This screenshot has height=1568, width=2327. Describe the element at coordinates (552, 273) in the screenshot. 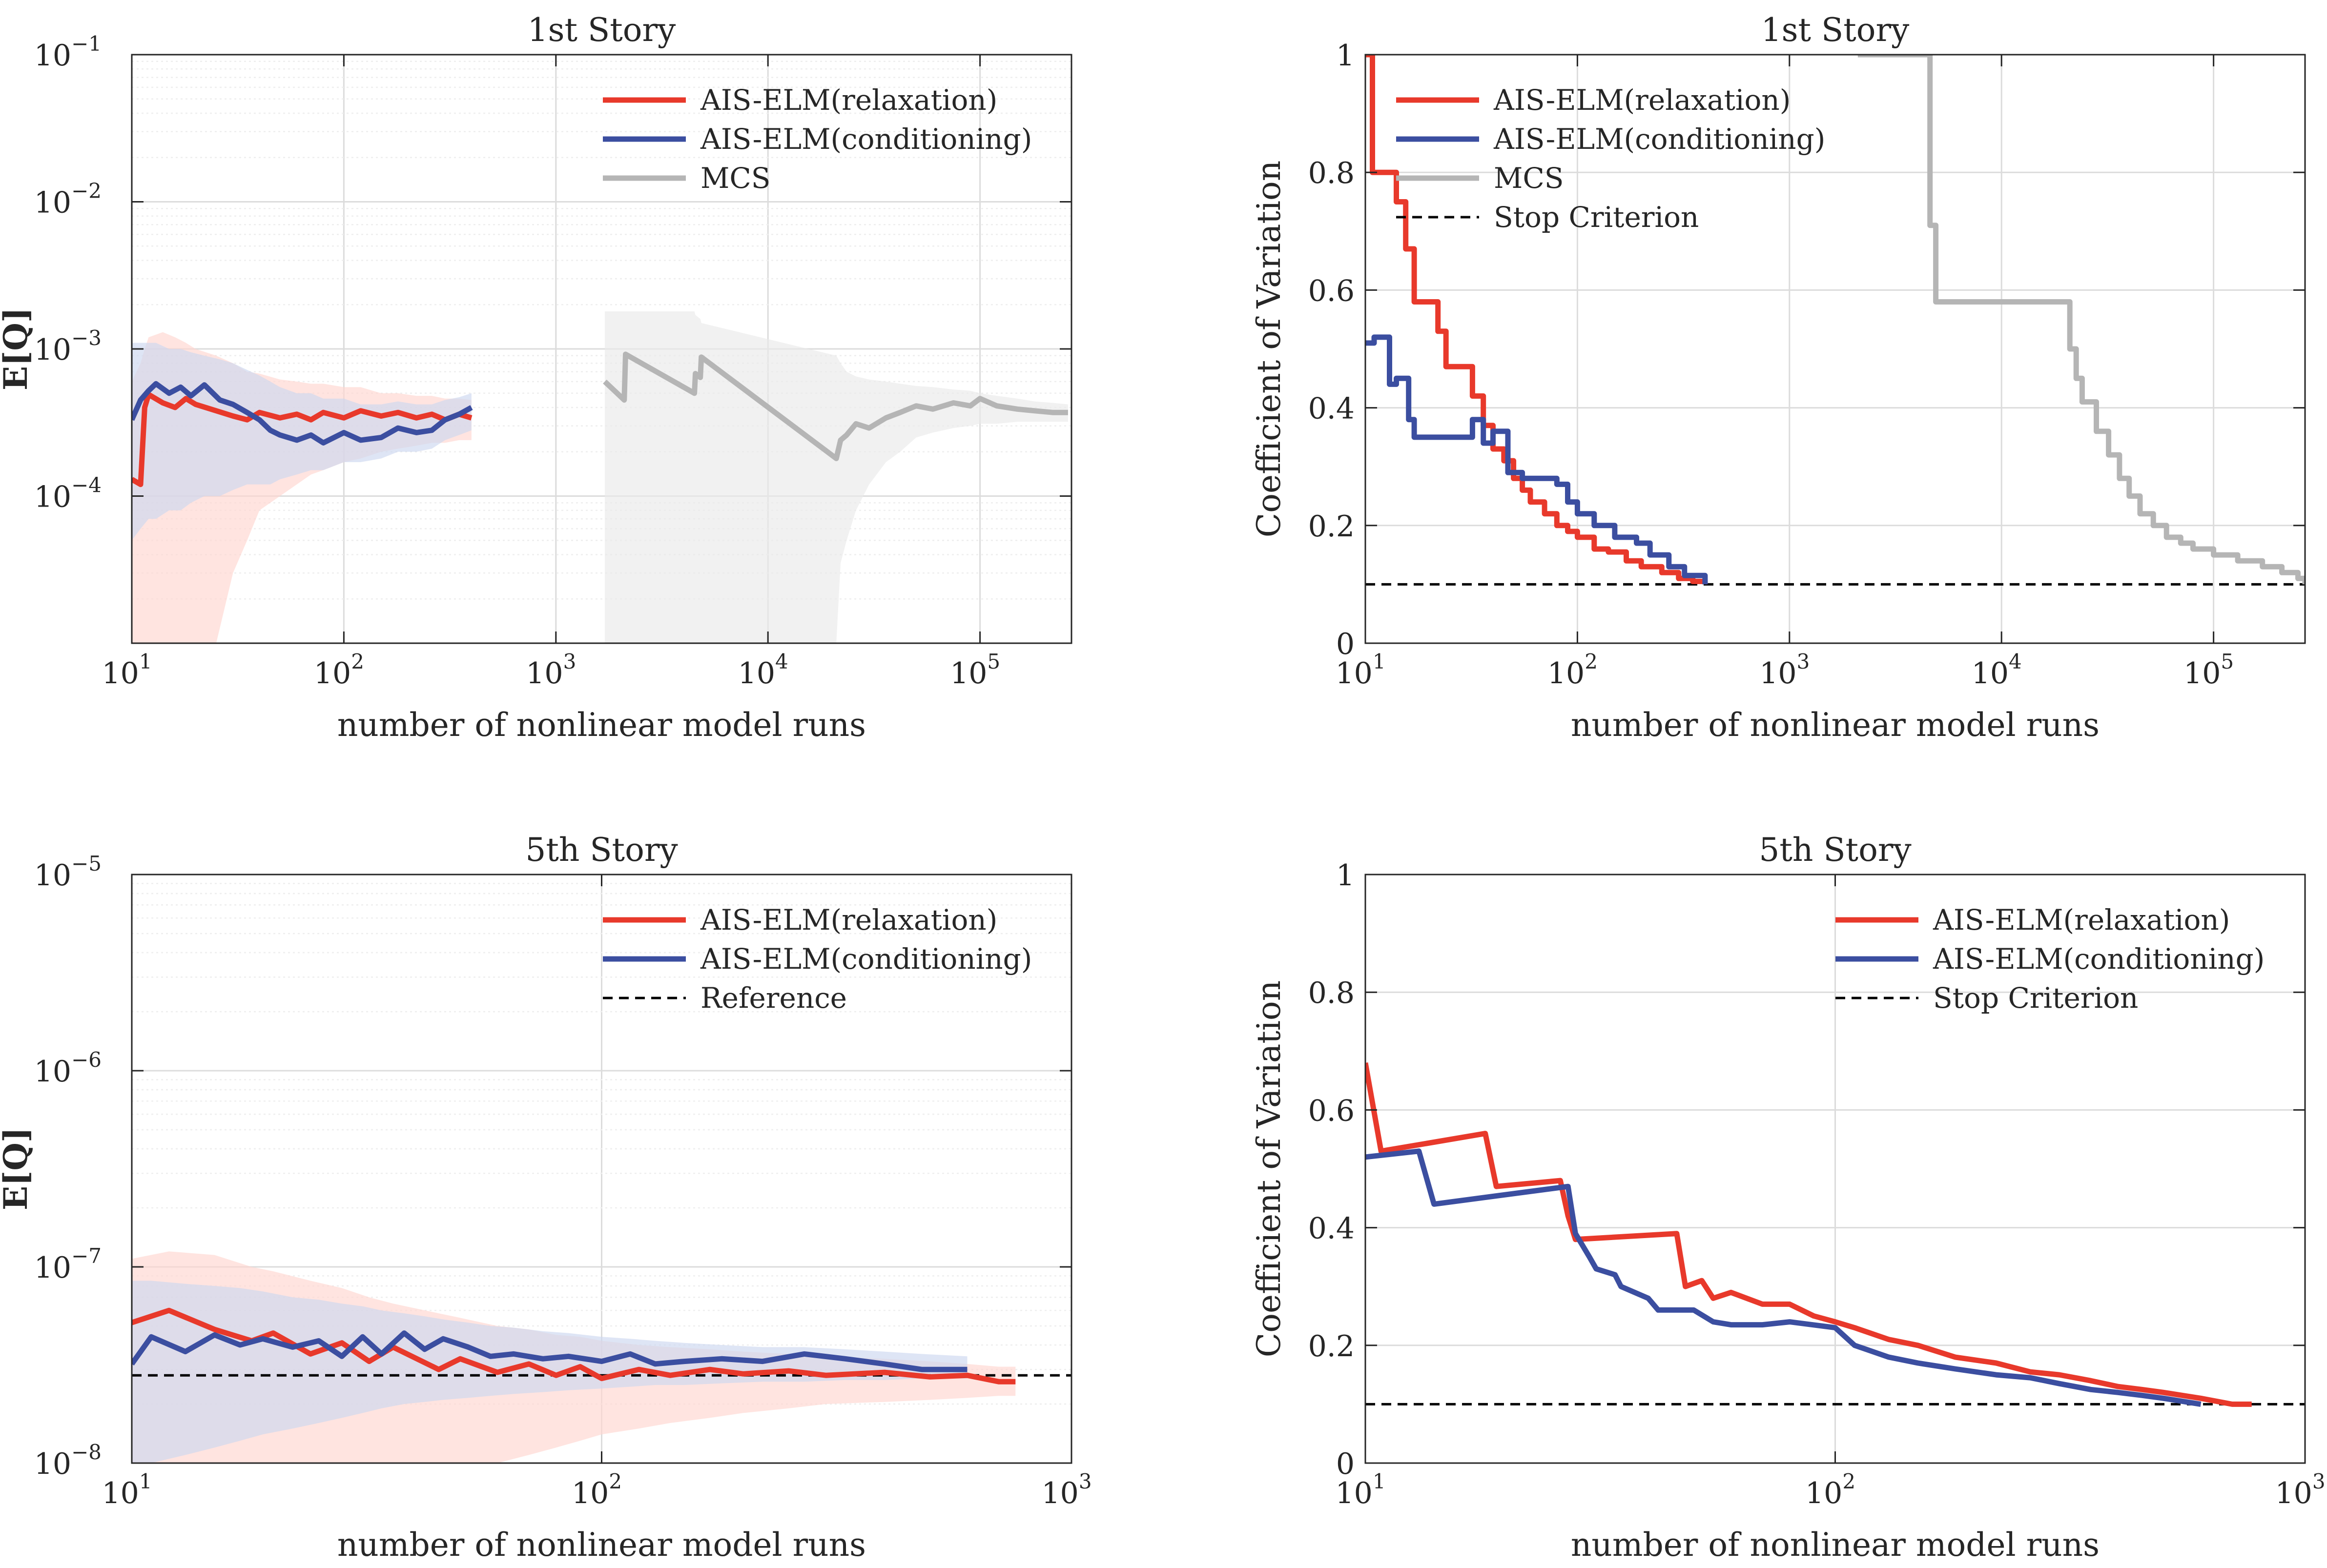

I see `y-ticks: 10⁻⁴ 10⁻³ 10⁻² 10⁻¹` at that location.